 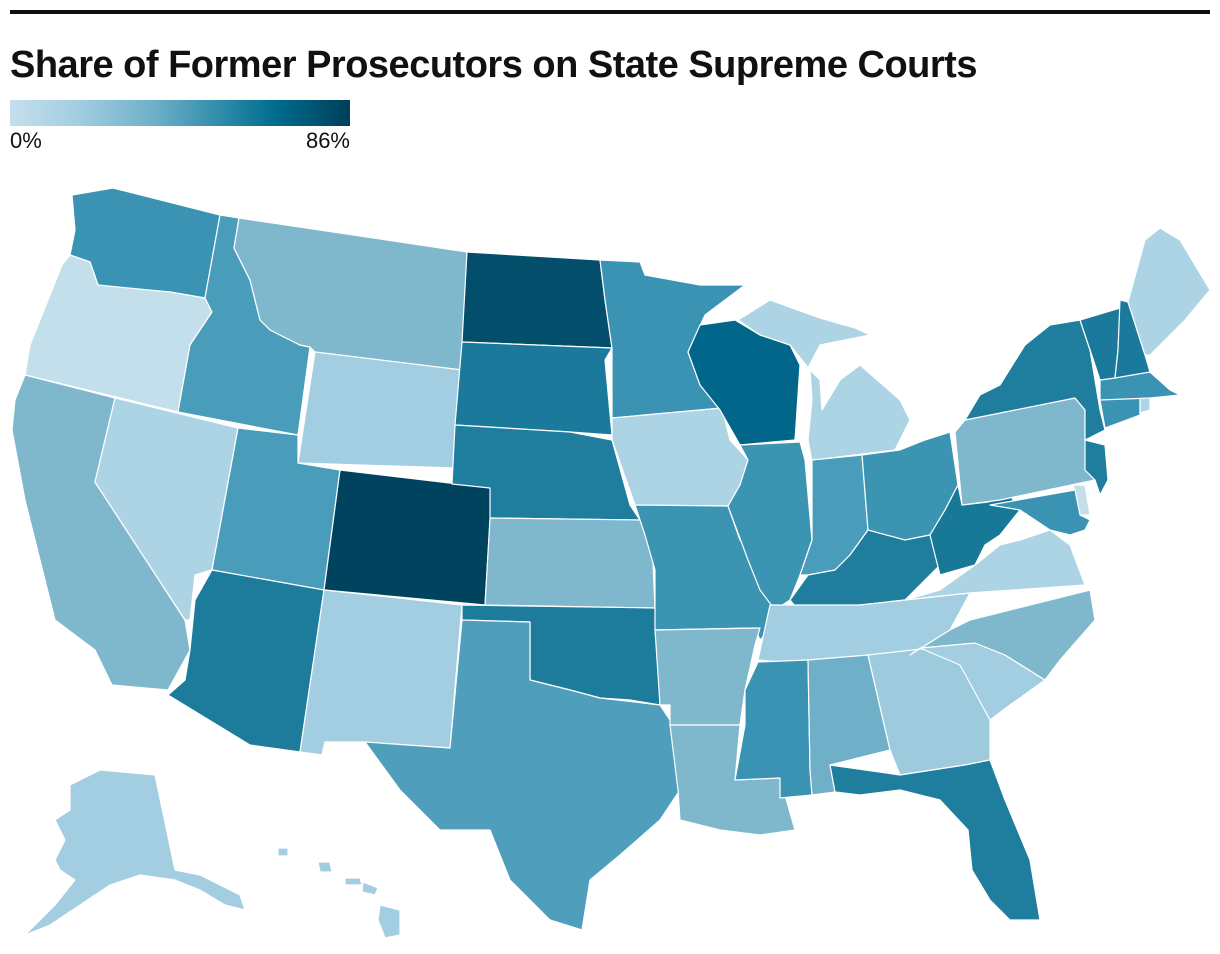 What do you see at coordinates (1002, 635) in the screenshot?
I see `state-NC: NC: 25%` at bounding box center [1002, 635].